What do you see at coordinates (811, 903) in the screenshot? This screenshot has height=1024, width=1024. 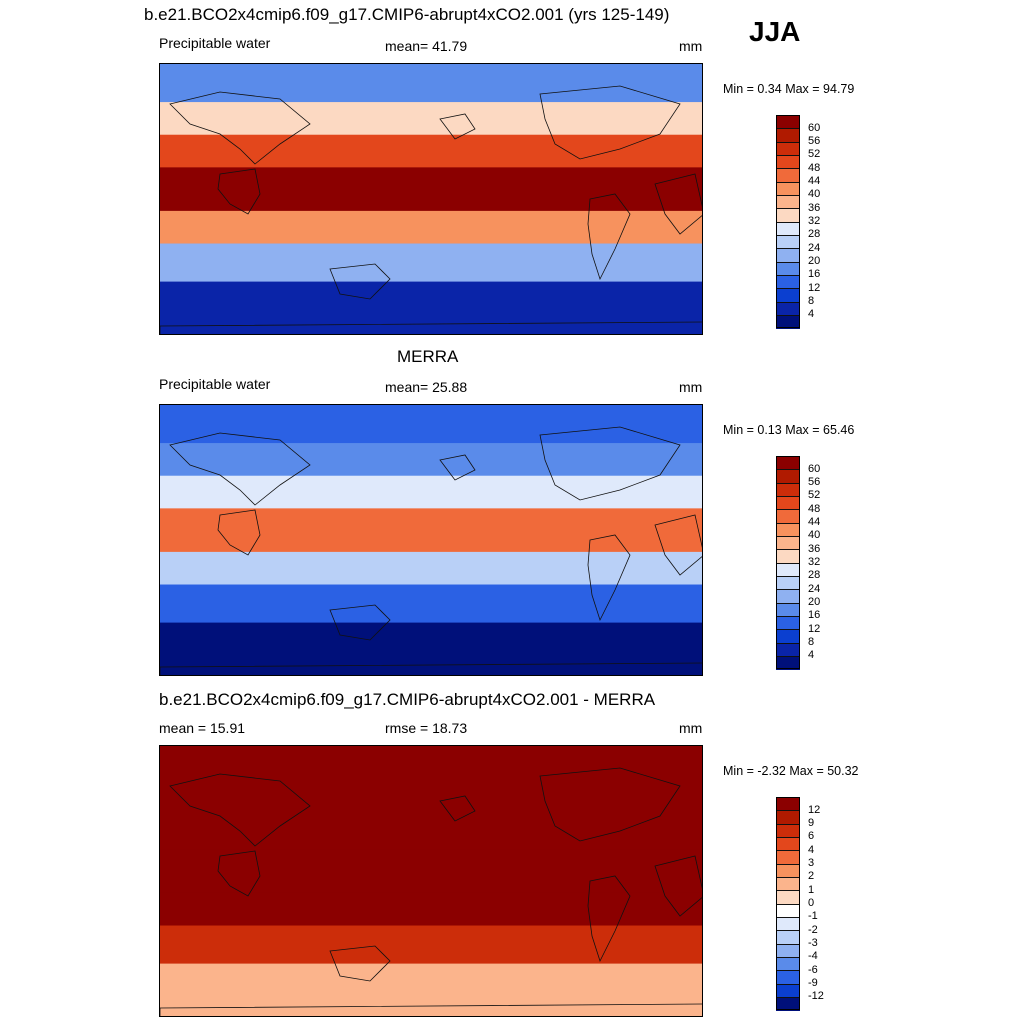 I see `colorbar-tick-label: 0` at bounding box center [811, 903].